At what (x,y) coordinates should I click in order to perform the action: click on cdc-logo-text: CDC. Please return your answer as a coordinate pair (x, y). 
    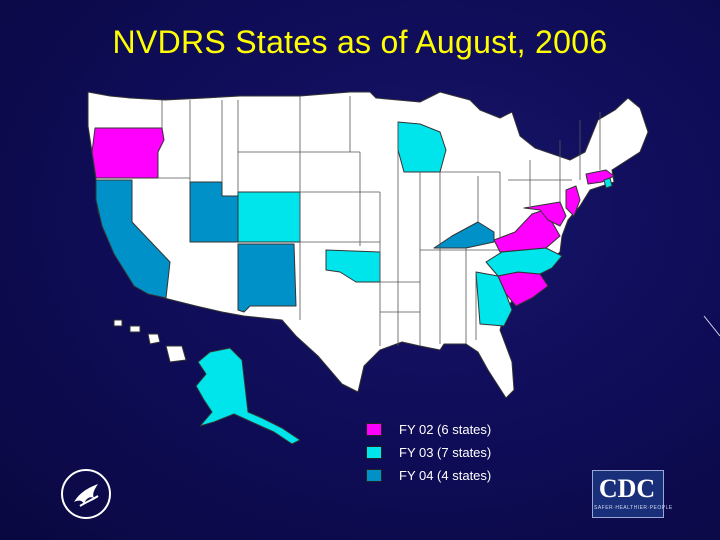
    Looking at the image, I should click on (627, 488).